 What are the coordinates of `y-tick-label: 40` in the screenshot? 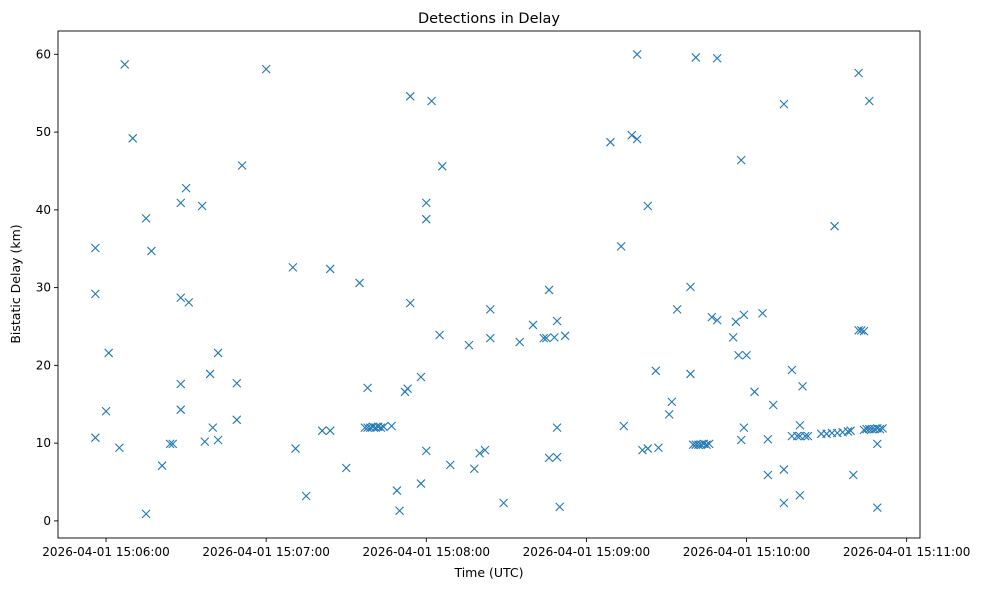 It's located at (43, 210).